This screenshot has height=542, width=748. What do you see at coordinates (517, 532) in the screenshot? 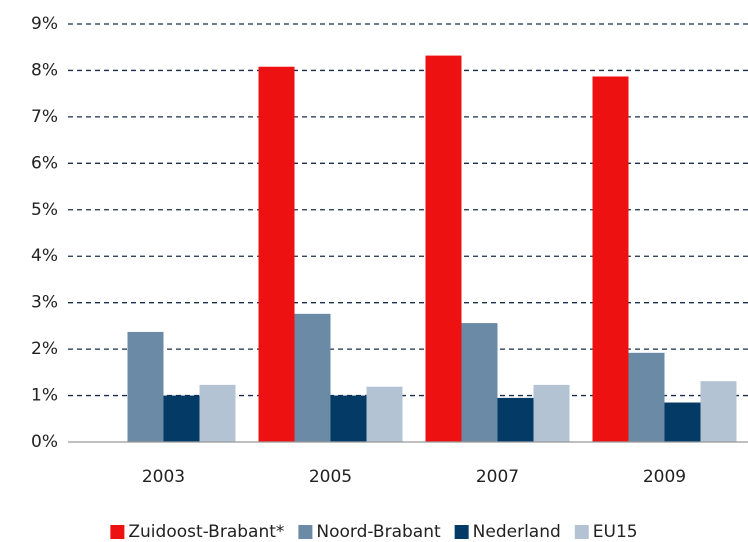
I see `legend-label: Nederland` at bounding box center [517, 532].